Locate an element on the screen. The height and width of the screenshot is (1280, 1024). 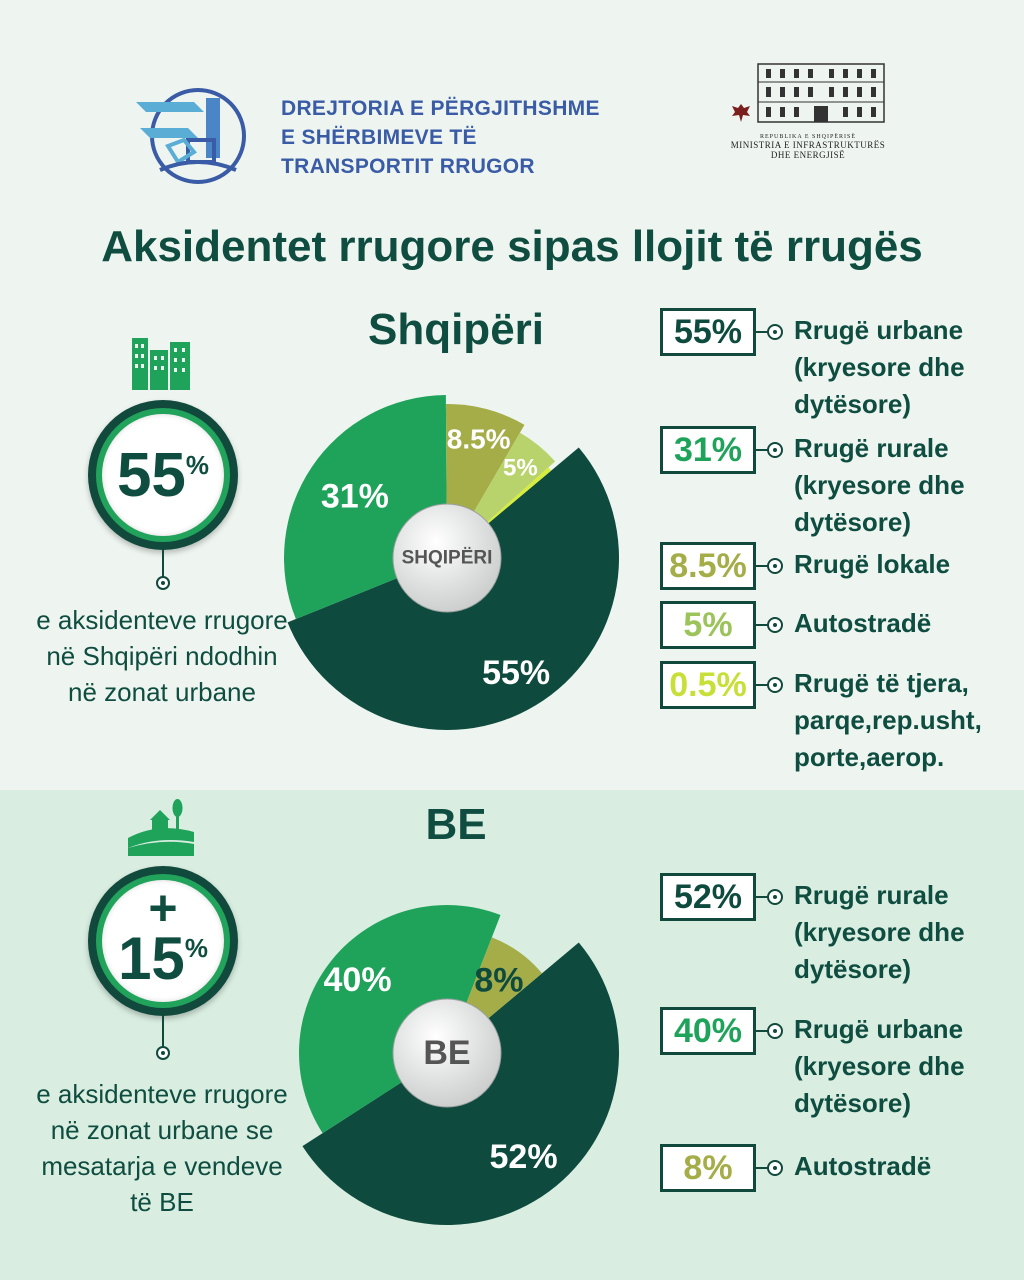
legend-value-box: 8.5% is located at coordinates (708, 566).